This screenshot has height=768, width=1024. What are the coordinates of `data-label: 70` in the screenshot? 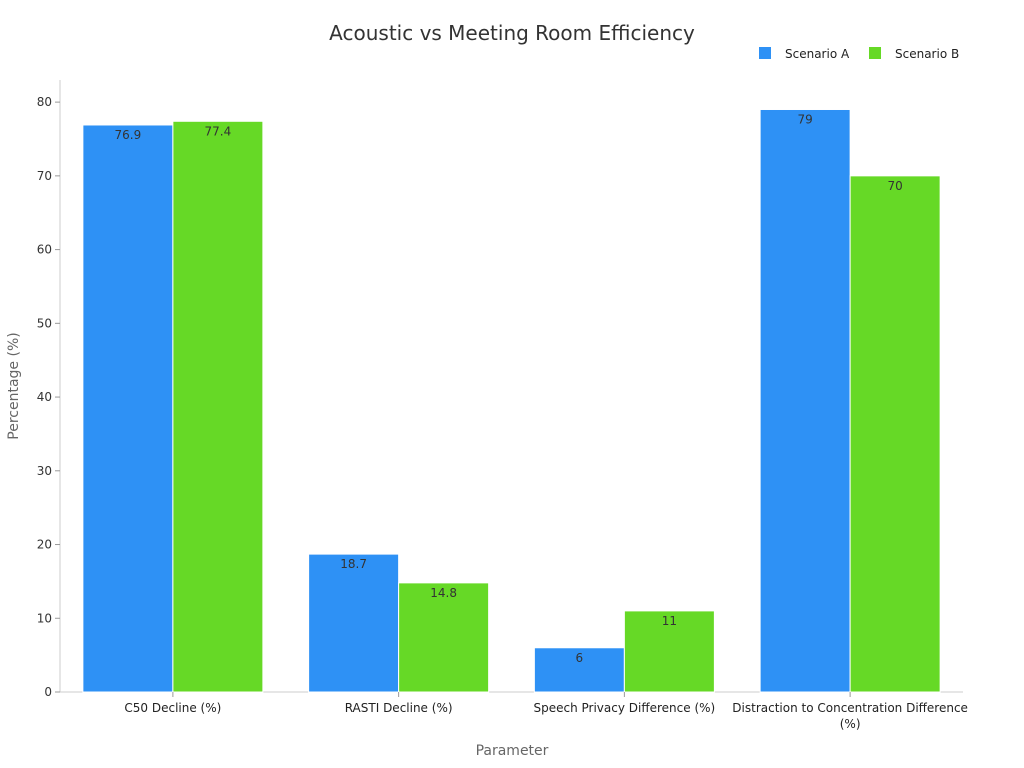 It's located at (894, 186).